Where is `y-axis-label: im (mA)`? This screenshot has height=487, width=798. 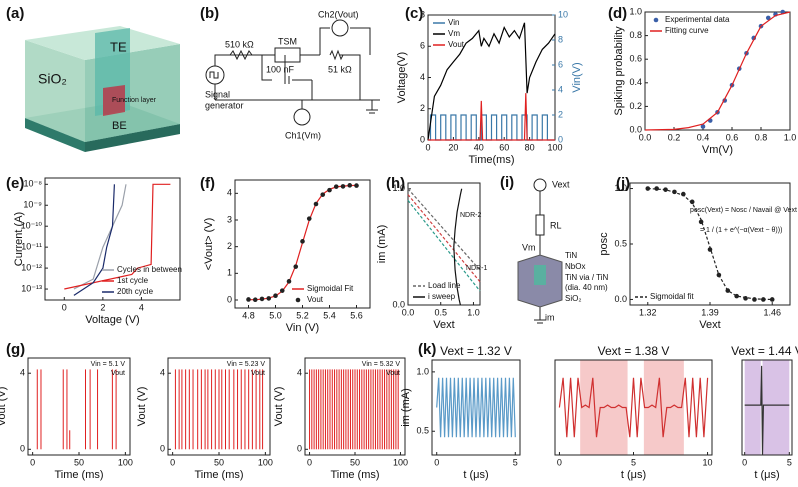 y-axis-label: im (mA) is located at coordinates (406, 407).